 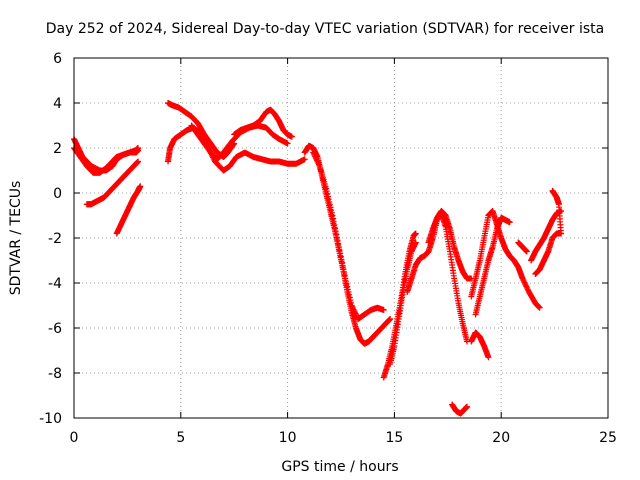 I want to click on series-arc-l, so click(x=403, y=303).